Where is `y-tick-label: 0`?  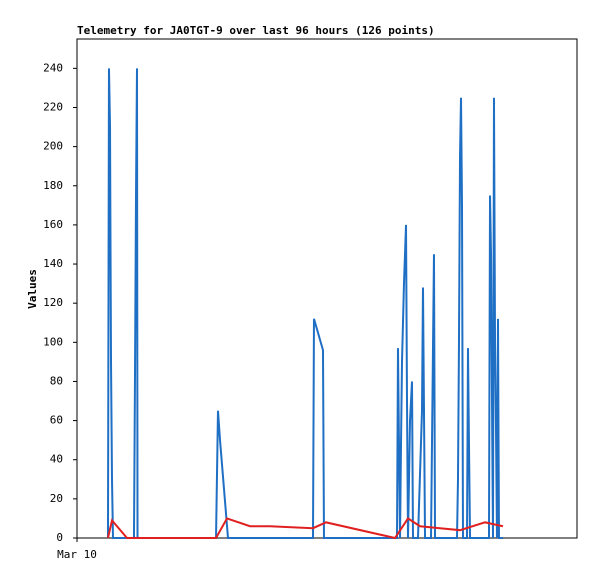
y-tick-label: 0 is located at coordinates (59, 537).